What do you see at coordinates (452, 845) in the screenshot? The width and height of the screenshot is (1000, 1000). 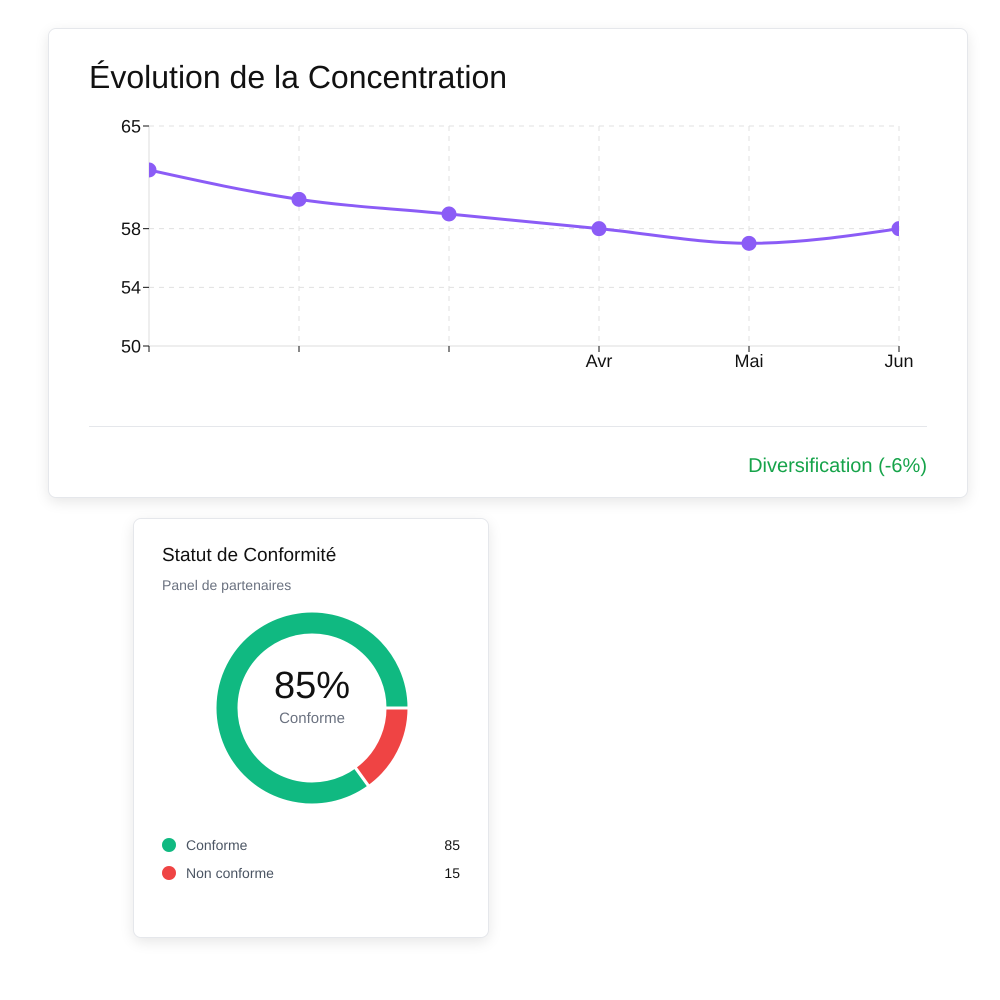 I see `data-label: 85` at bounding box center [452, 845].